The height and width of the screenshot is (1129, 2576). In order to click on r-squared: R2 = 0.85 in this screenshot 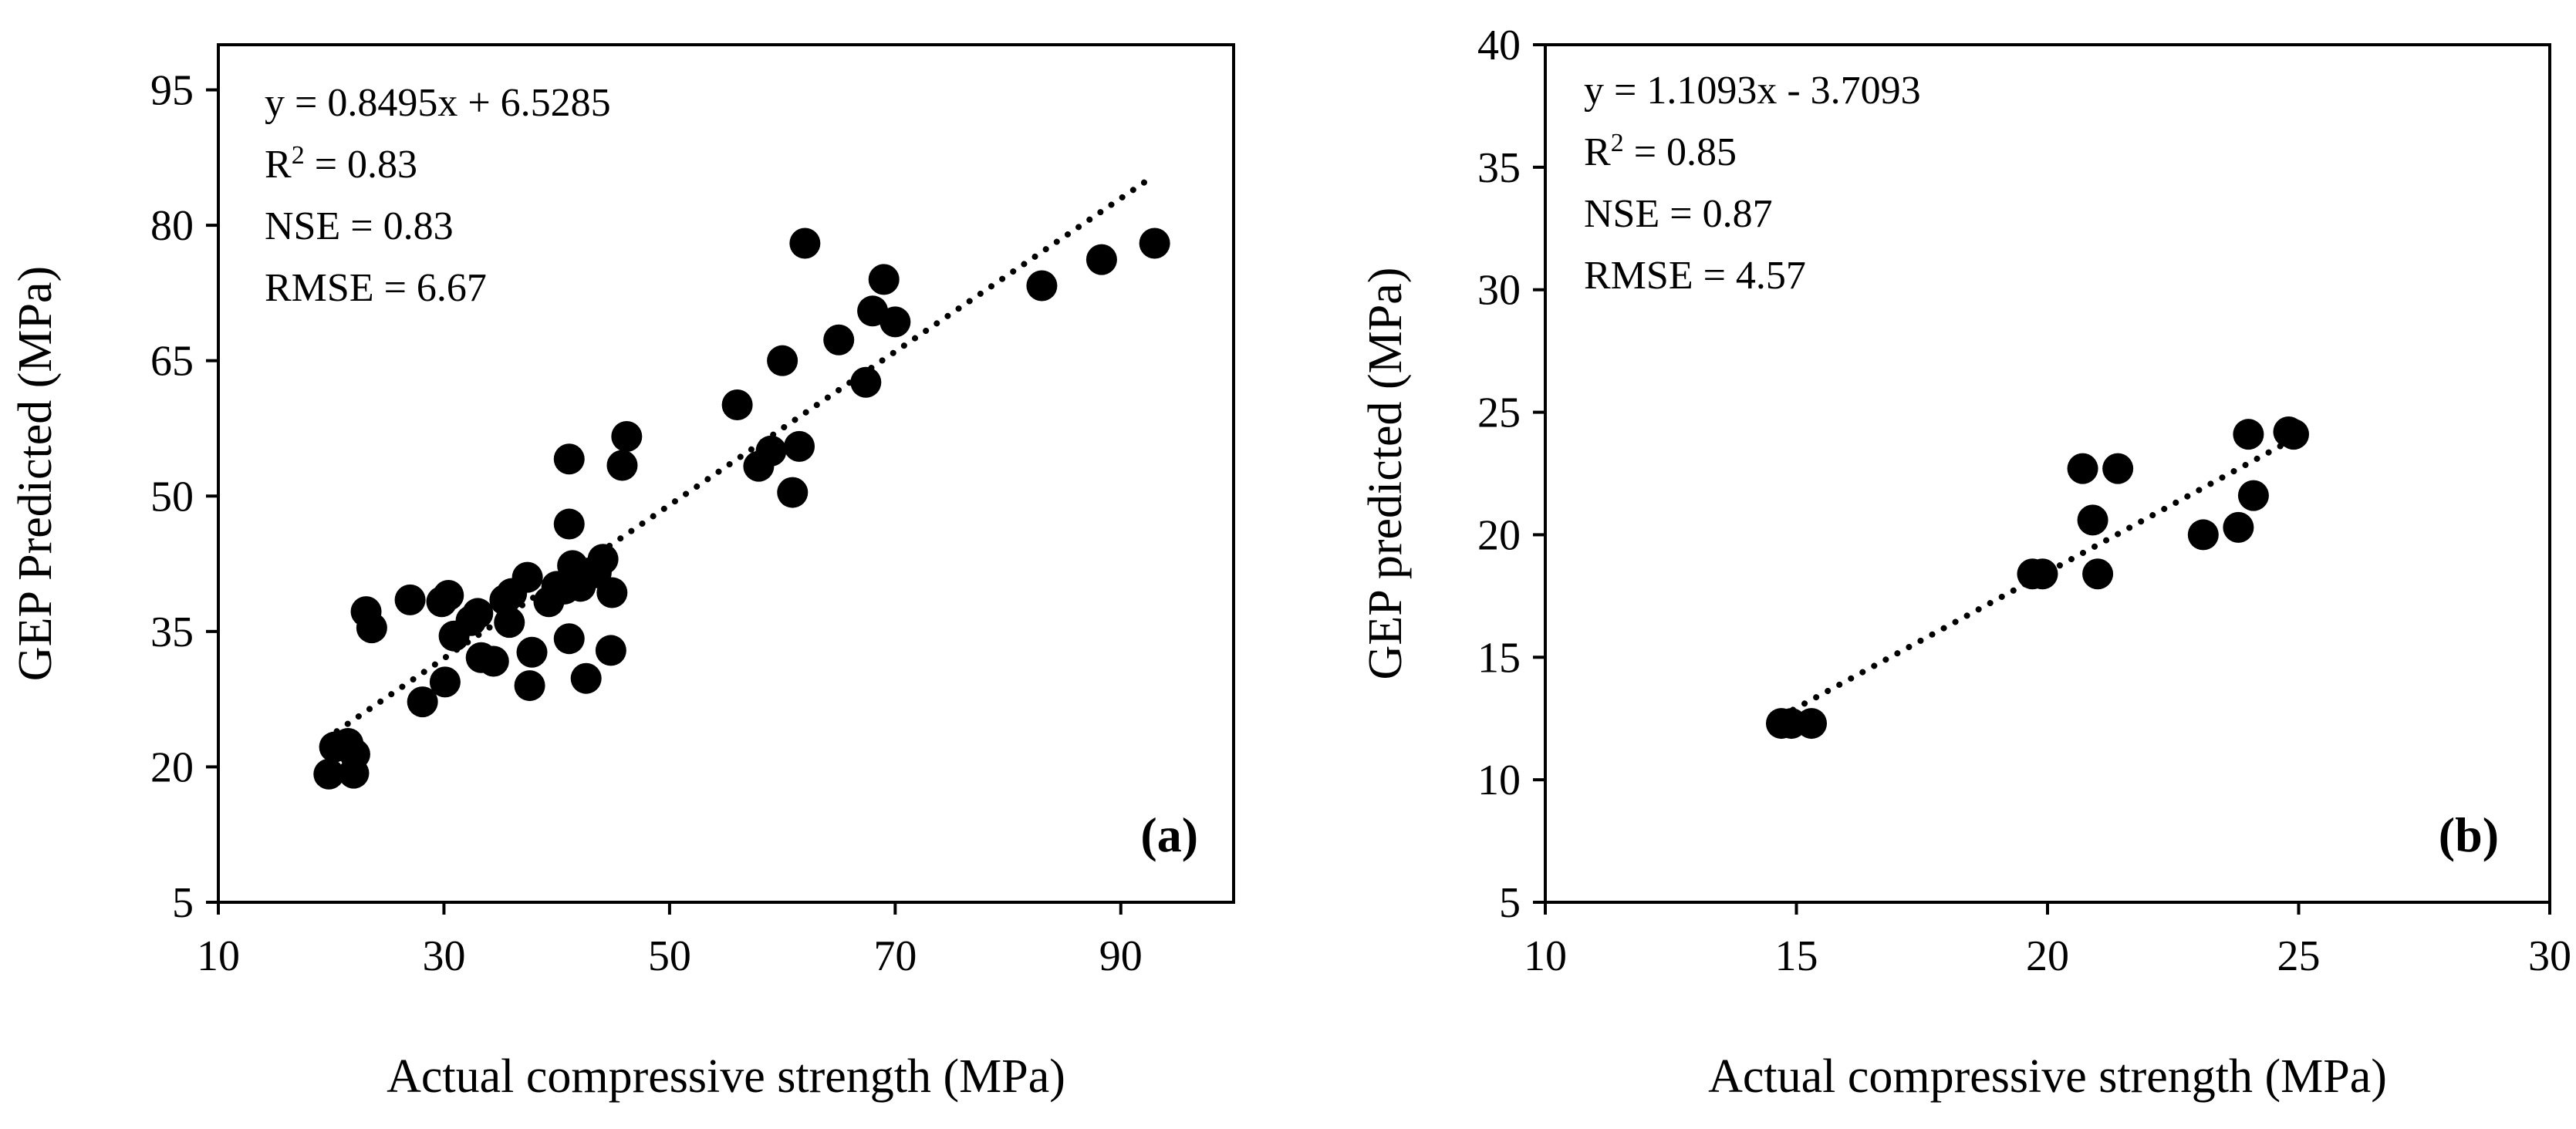, I will do `click(1660, 152)`.